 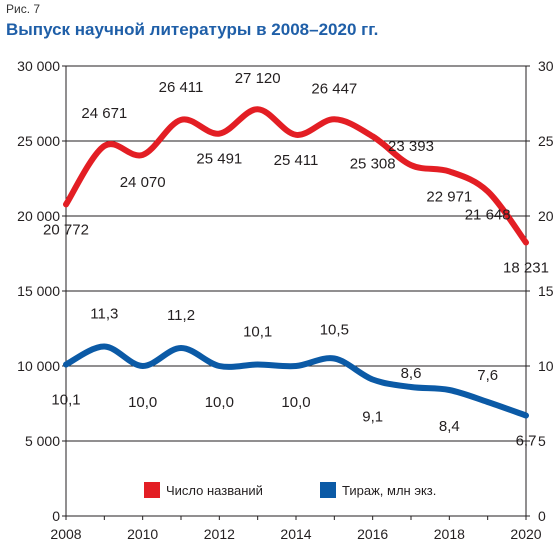 What do you see at coordinates (334, 88) in the screenshot?
I see `data-label: 26 447` at bounding box center [334, 88].